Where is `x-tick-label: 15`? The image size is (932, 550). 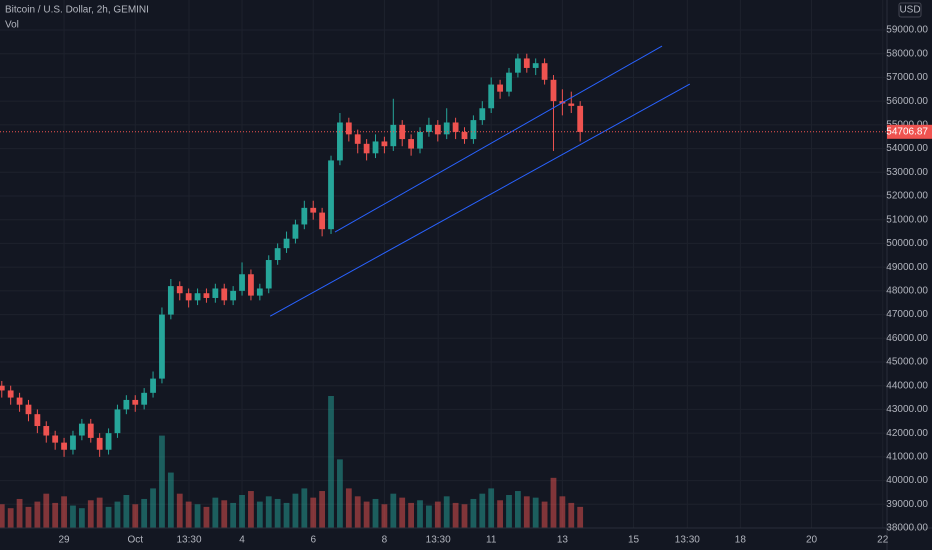
x-tick-label: 15 is located at coordinates (634, 540).